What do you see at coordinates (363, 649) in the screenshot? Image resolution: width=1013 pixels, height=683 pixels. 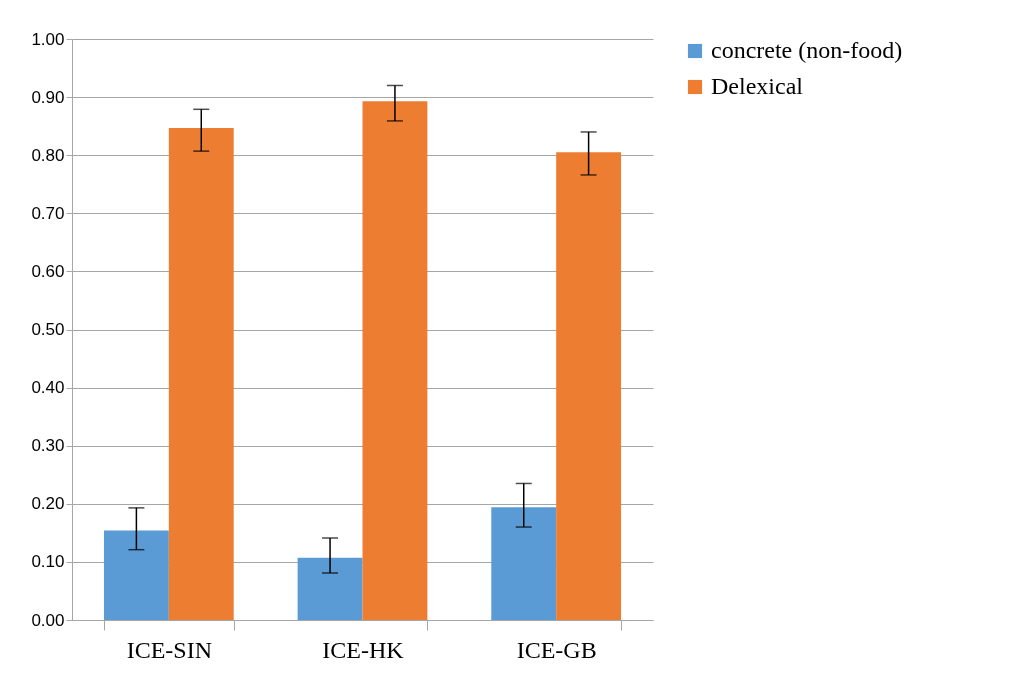 I see `x-tick-label: ICE-HK` at bounding box center [363, 649].